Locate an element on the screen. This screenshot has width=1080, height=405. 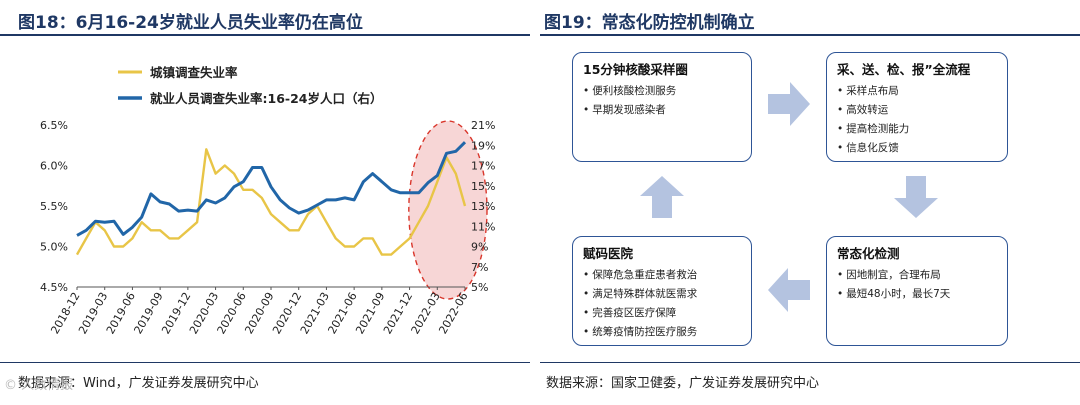
y-right-tick-label: 15% is located at coordinates (483, 186).